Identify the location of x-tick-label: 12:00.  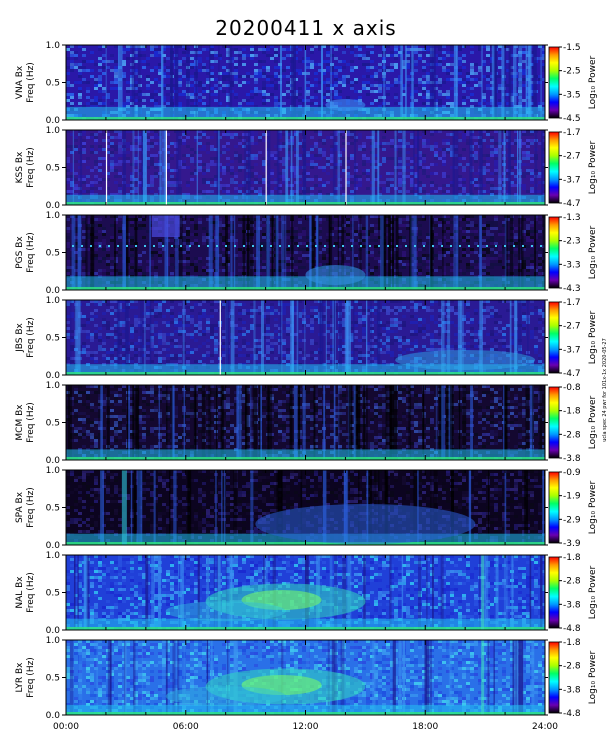
(306, 727).